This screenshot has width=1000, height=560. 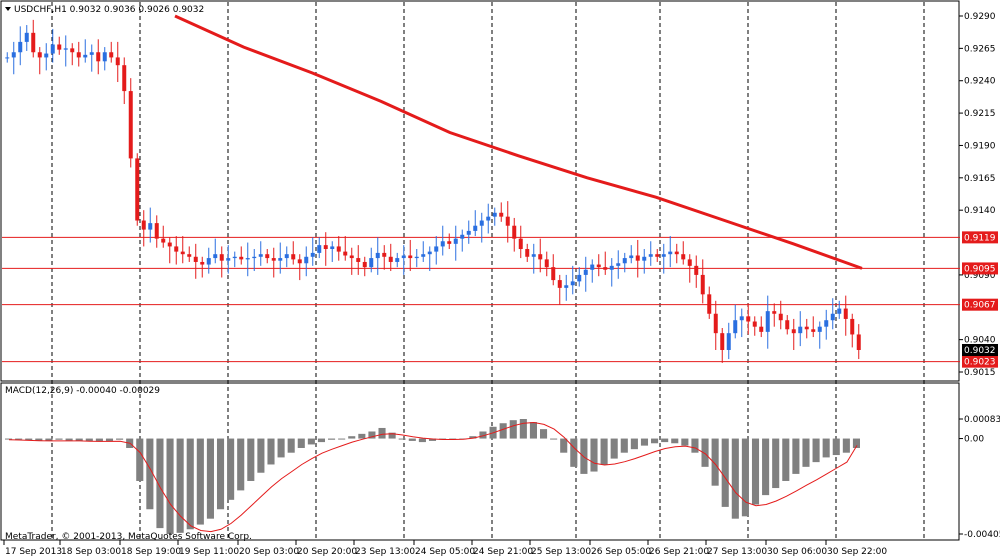 What do you see at coordinates (8, 9) in the screenshot?
I see `triangle-down-icon` at bounding box center [8, 9].